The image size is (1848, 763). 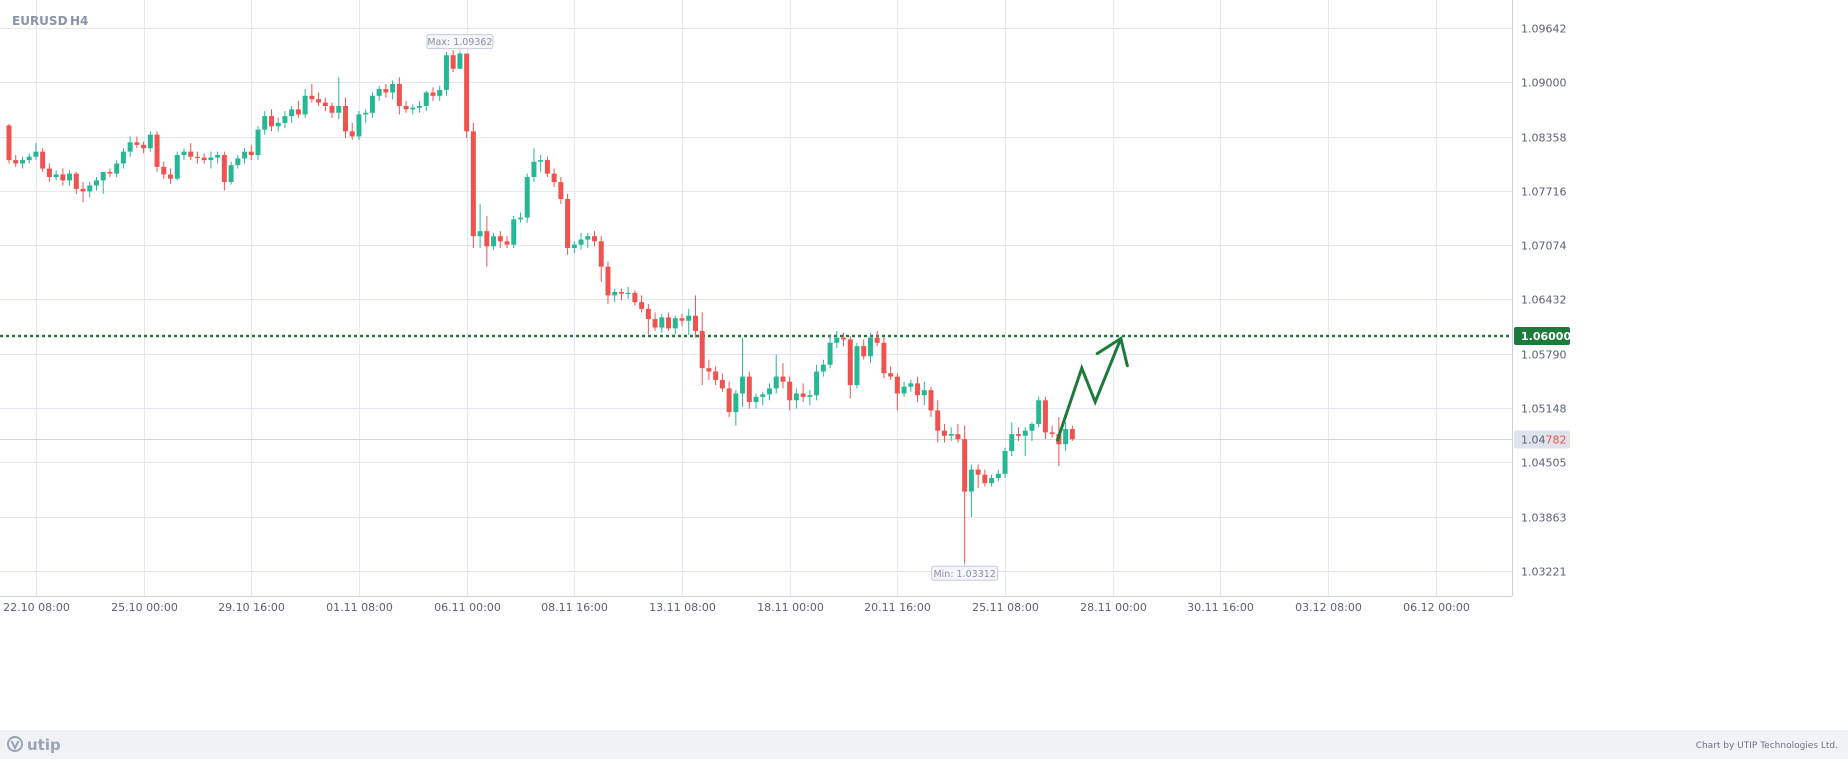 What do you see at coordinates (574, 607) in the screenshot?
I see `x-tick-label: 08.11 16:00` at bounding box center [574, 607].